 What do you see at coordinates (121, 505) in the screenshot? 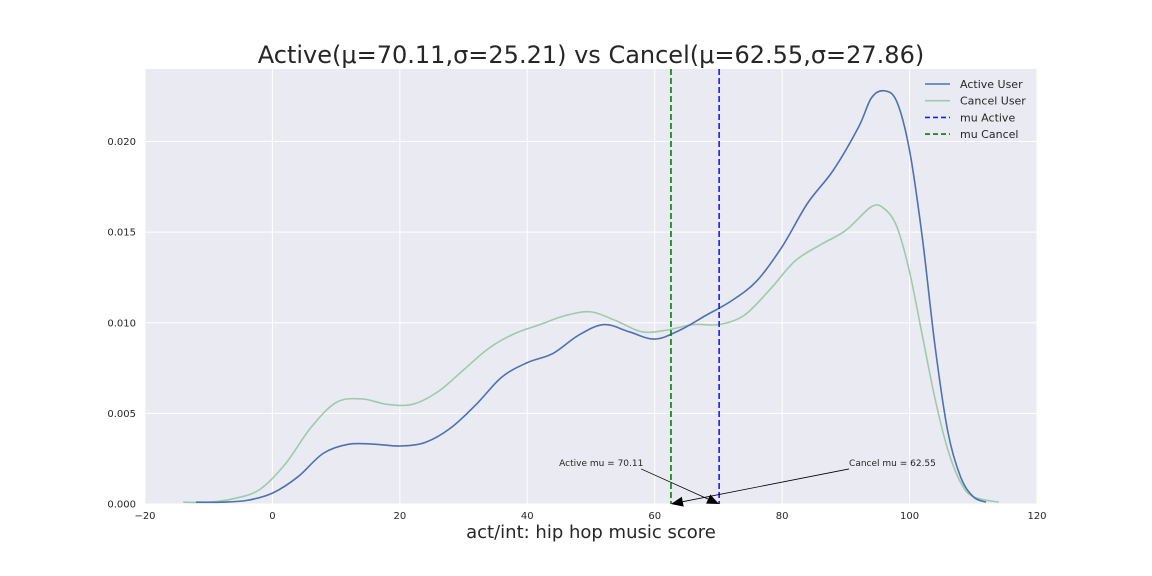
I see `y-tick-label: 0.000` at bounding box center [121, 505].